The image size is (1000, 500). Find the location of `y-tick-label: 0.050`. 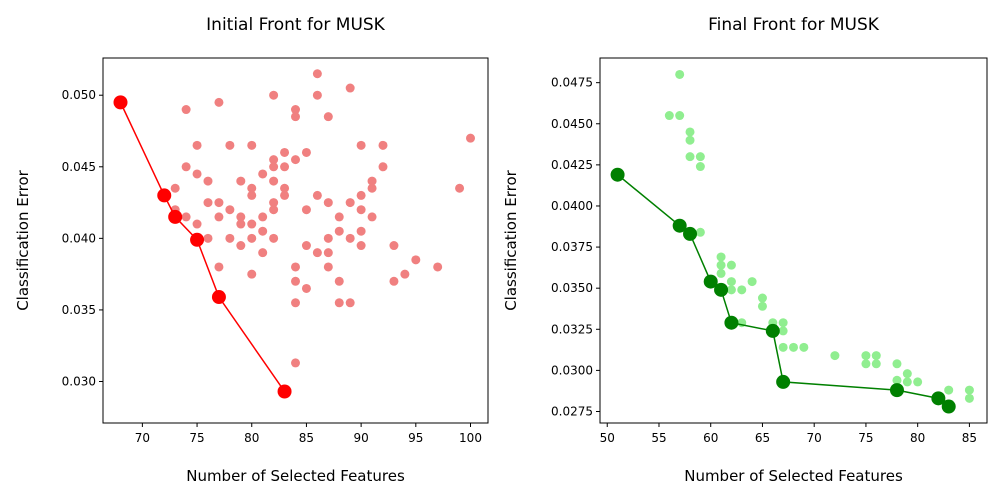

y-tick-label: 0.050 is located at coordinates (79, 95).